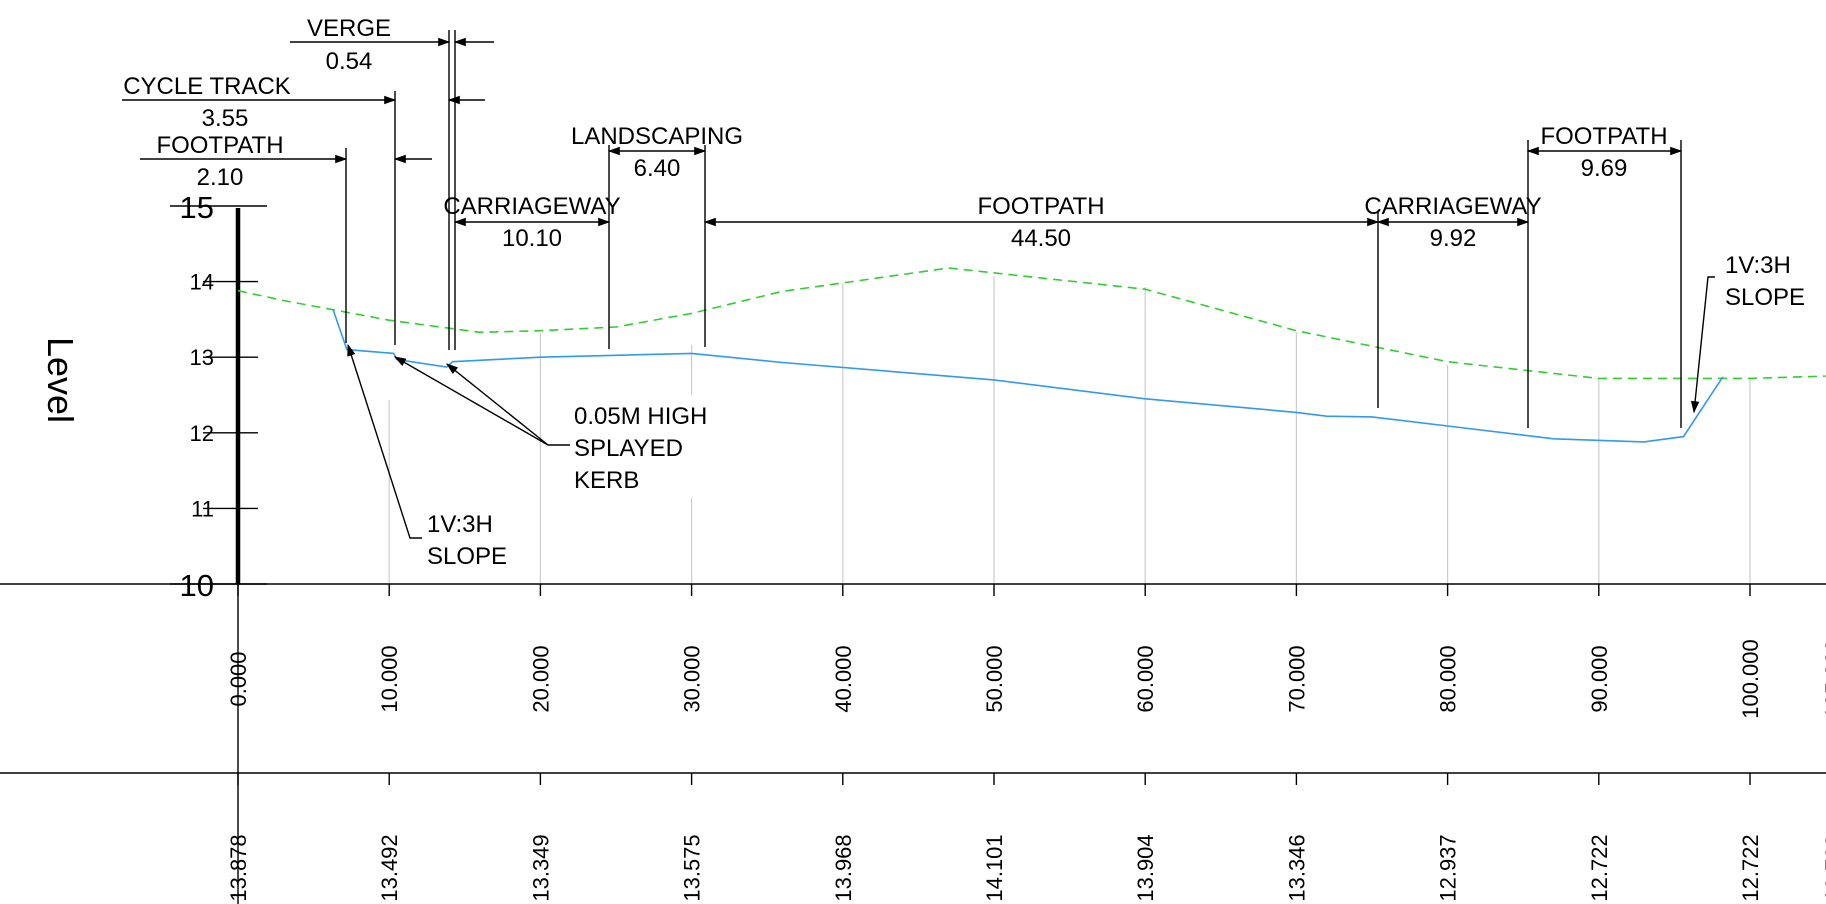 The height and width of the screenshot is (904, 1826). I want to click on landscaping-value: 6.40, so click(657, 168).